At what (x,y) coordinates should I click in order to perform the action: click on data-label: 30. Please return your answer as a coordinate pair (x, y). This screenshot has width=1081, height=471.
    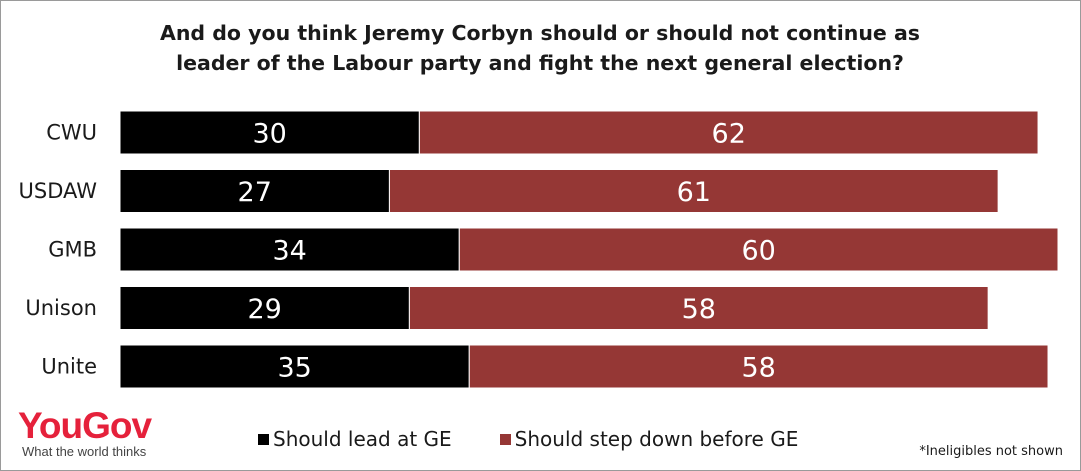
    Looking at the image, I should click on (270, 134).